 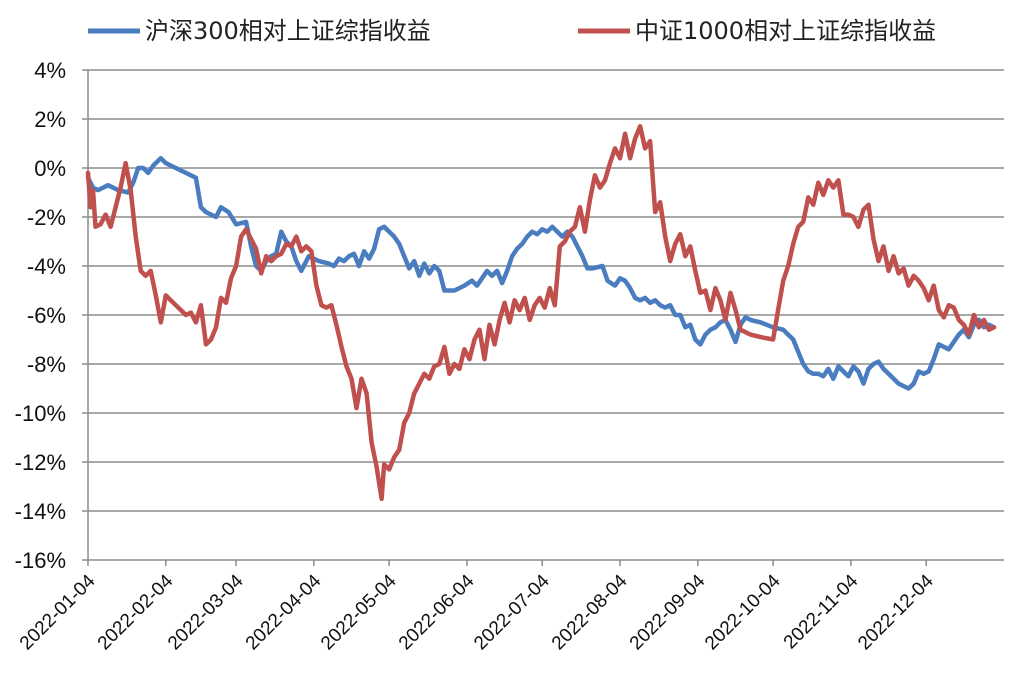 What do you see at coordinates (512, 612) in the screenshot?
I see `x-tick-label: 2022-07-04` at bounding box center [512, 612].